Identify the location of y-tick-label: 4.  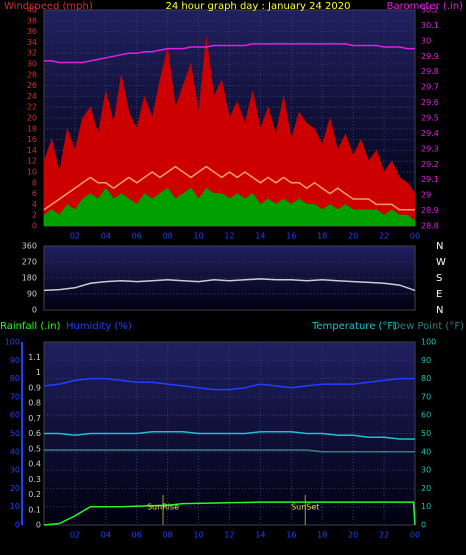
(34, 204).